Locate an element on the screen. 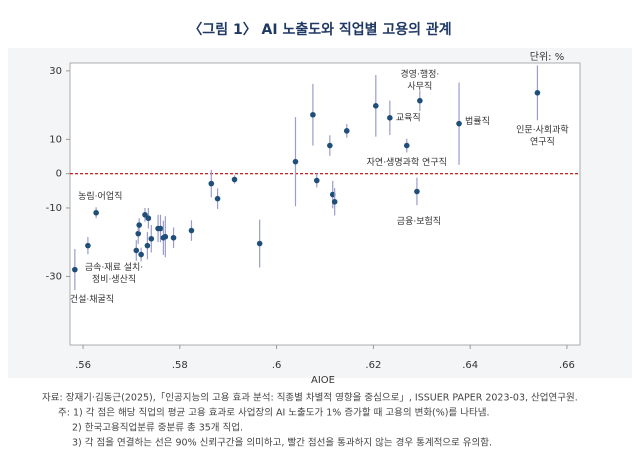 The image size is (640, 471). point-label: 금속·재료 설치· is located at coordinates (114, 267).